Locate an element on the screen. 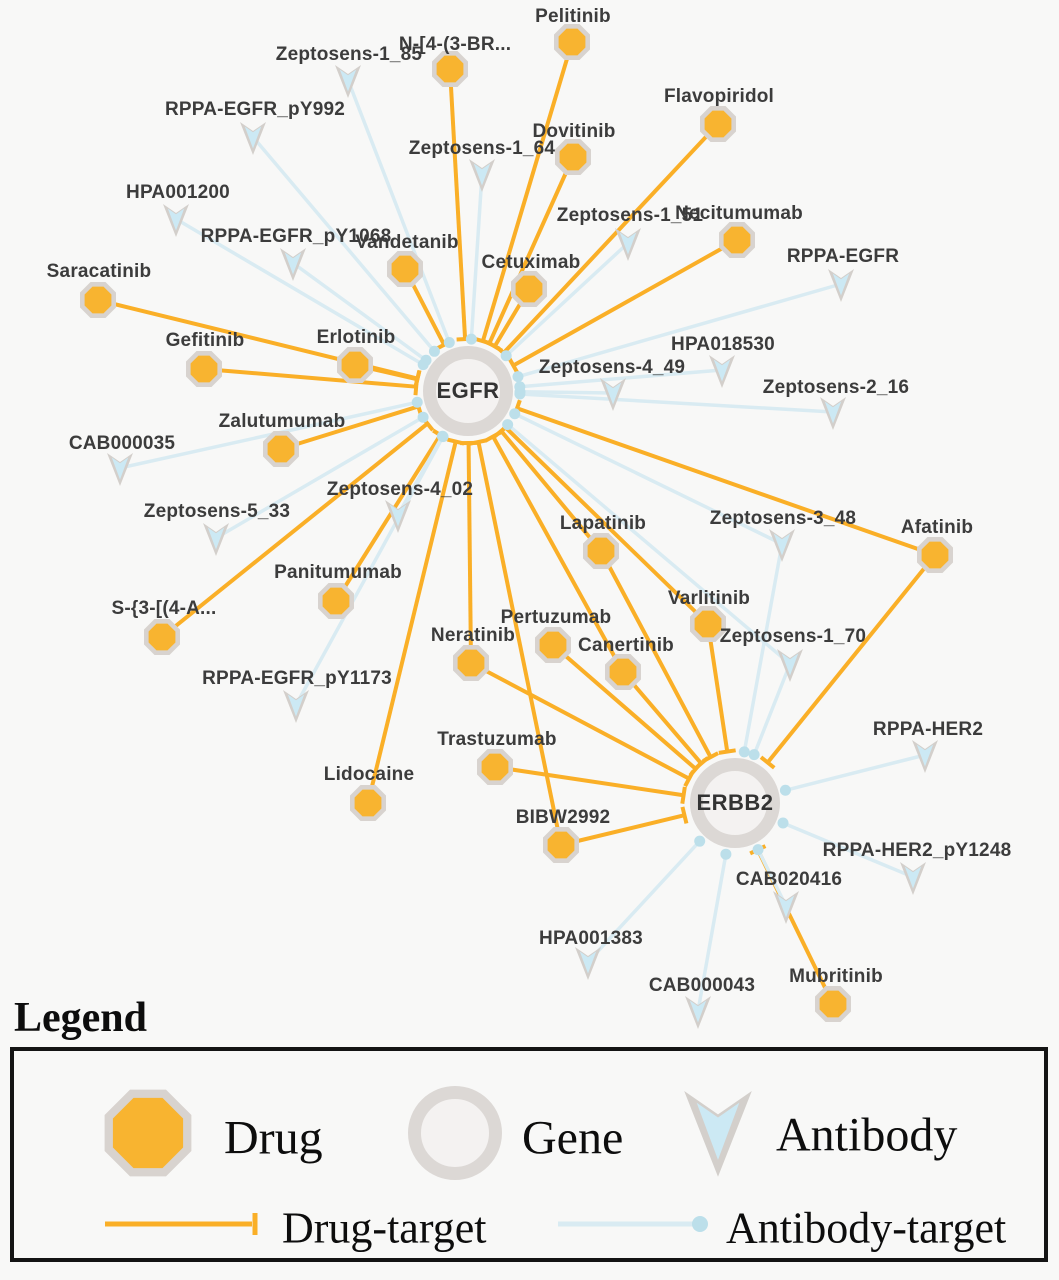 This screenshot has height=1280, width=1059. edge-dot-rppa_her2_py1248-erbb2 is located at coordinates (783, 823).